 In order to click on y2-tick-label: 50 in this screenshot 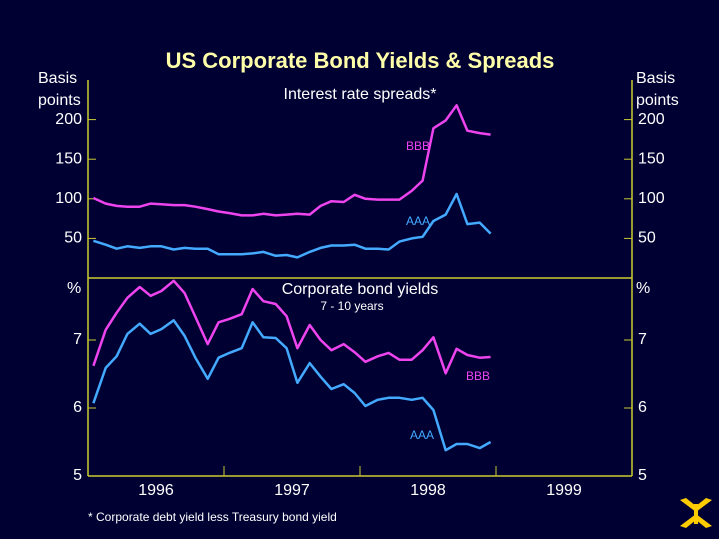, I will do `click(647, 238)`.